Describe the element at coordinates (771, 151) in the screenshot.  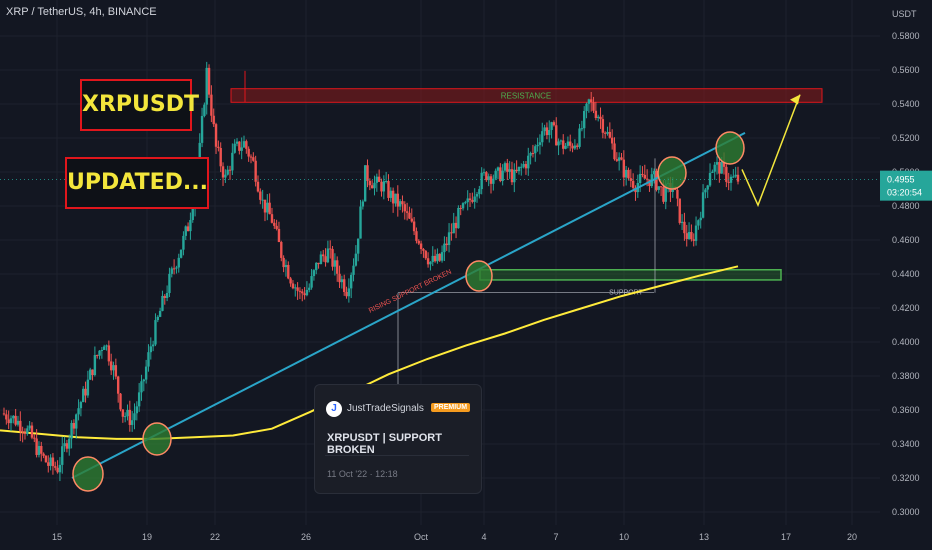
I see `projection-path` at that location.